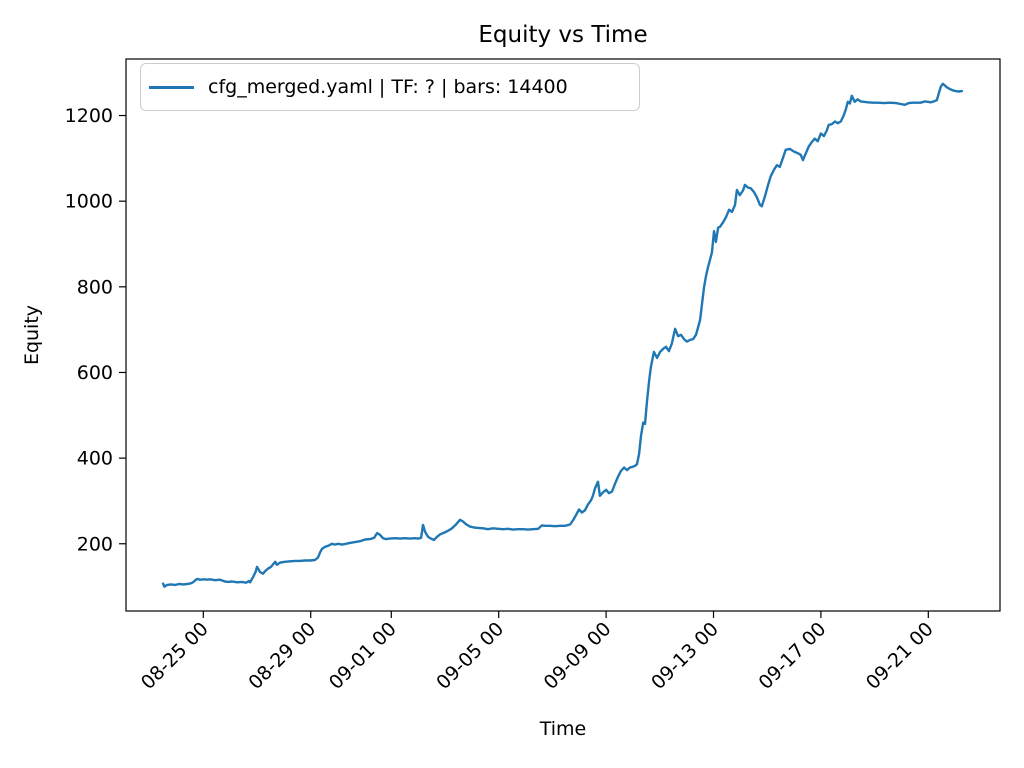  What do you see at coordinates (89, 202) in the screenshot?
I see `y-tick-label: 1000` at bounding box center [89, 202].